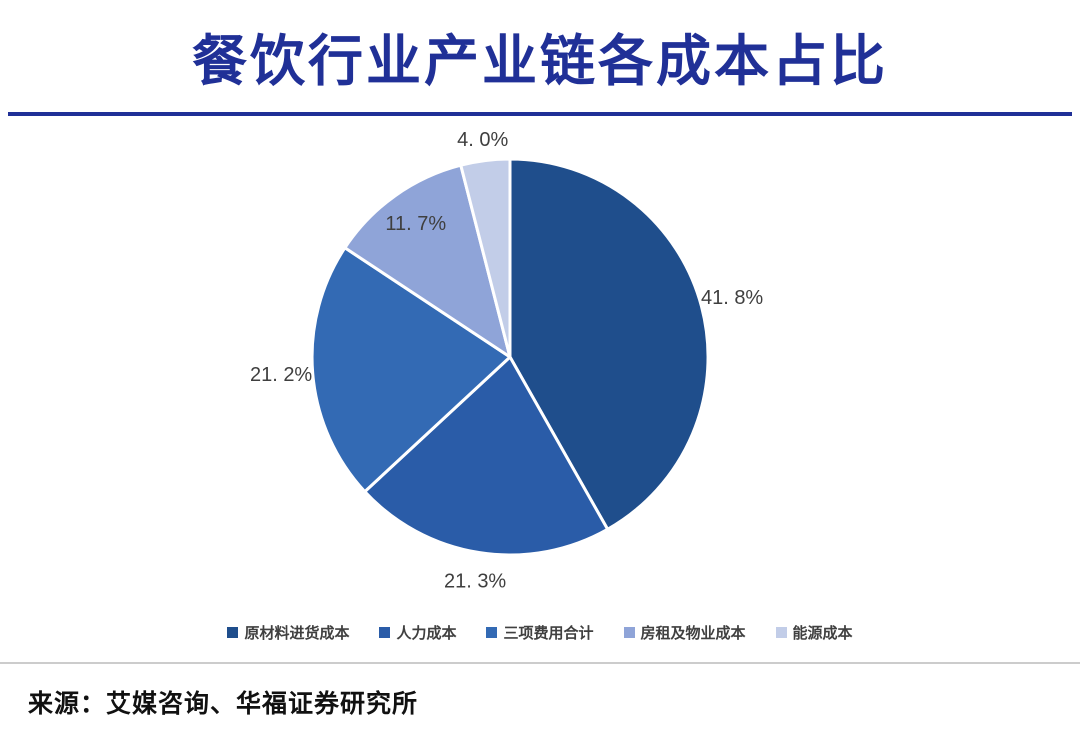 This screenshot has height=743, width=1080. What do you see at coordinates (539, 61) in the screenshot?
I see `page-title: 餐饮行业产业链各成本占比` at bounding box center [539, 61].